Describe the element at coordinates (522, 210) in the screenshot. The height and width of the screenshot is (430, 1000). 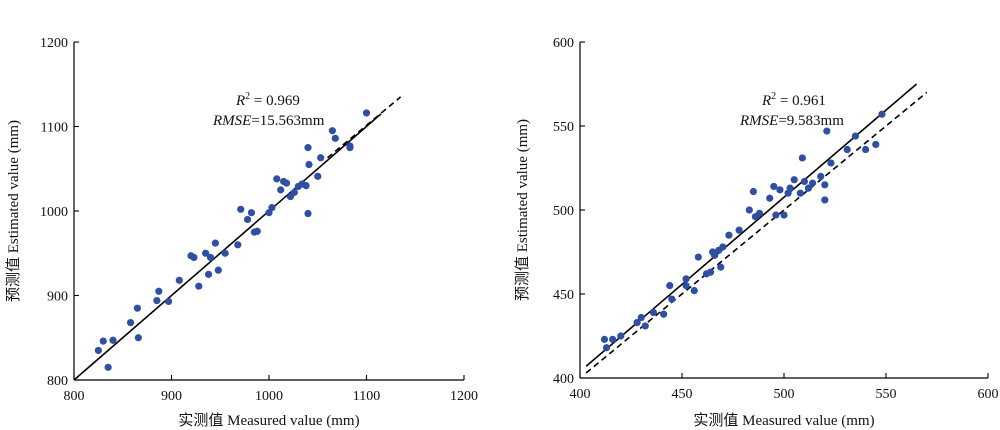
I see `right-y-axis-label: 预测值 Estimated value (mm)` at that location.